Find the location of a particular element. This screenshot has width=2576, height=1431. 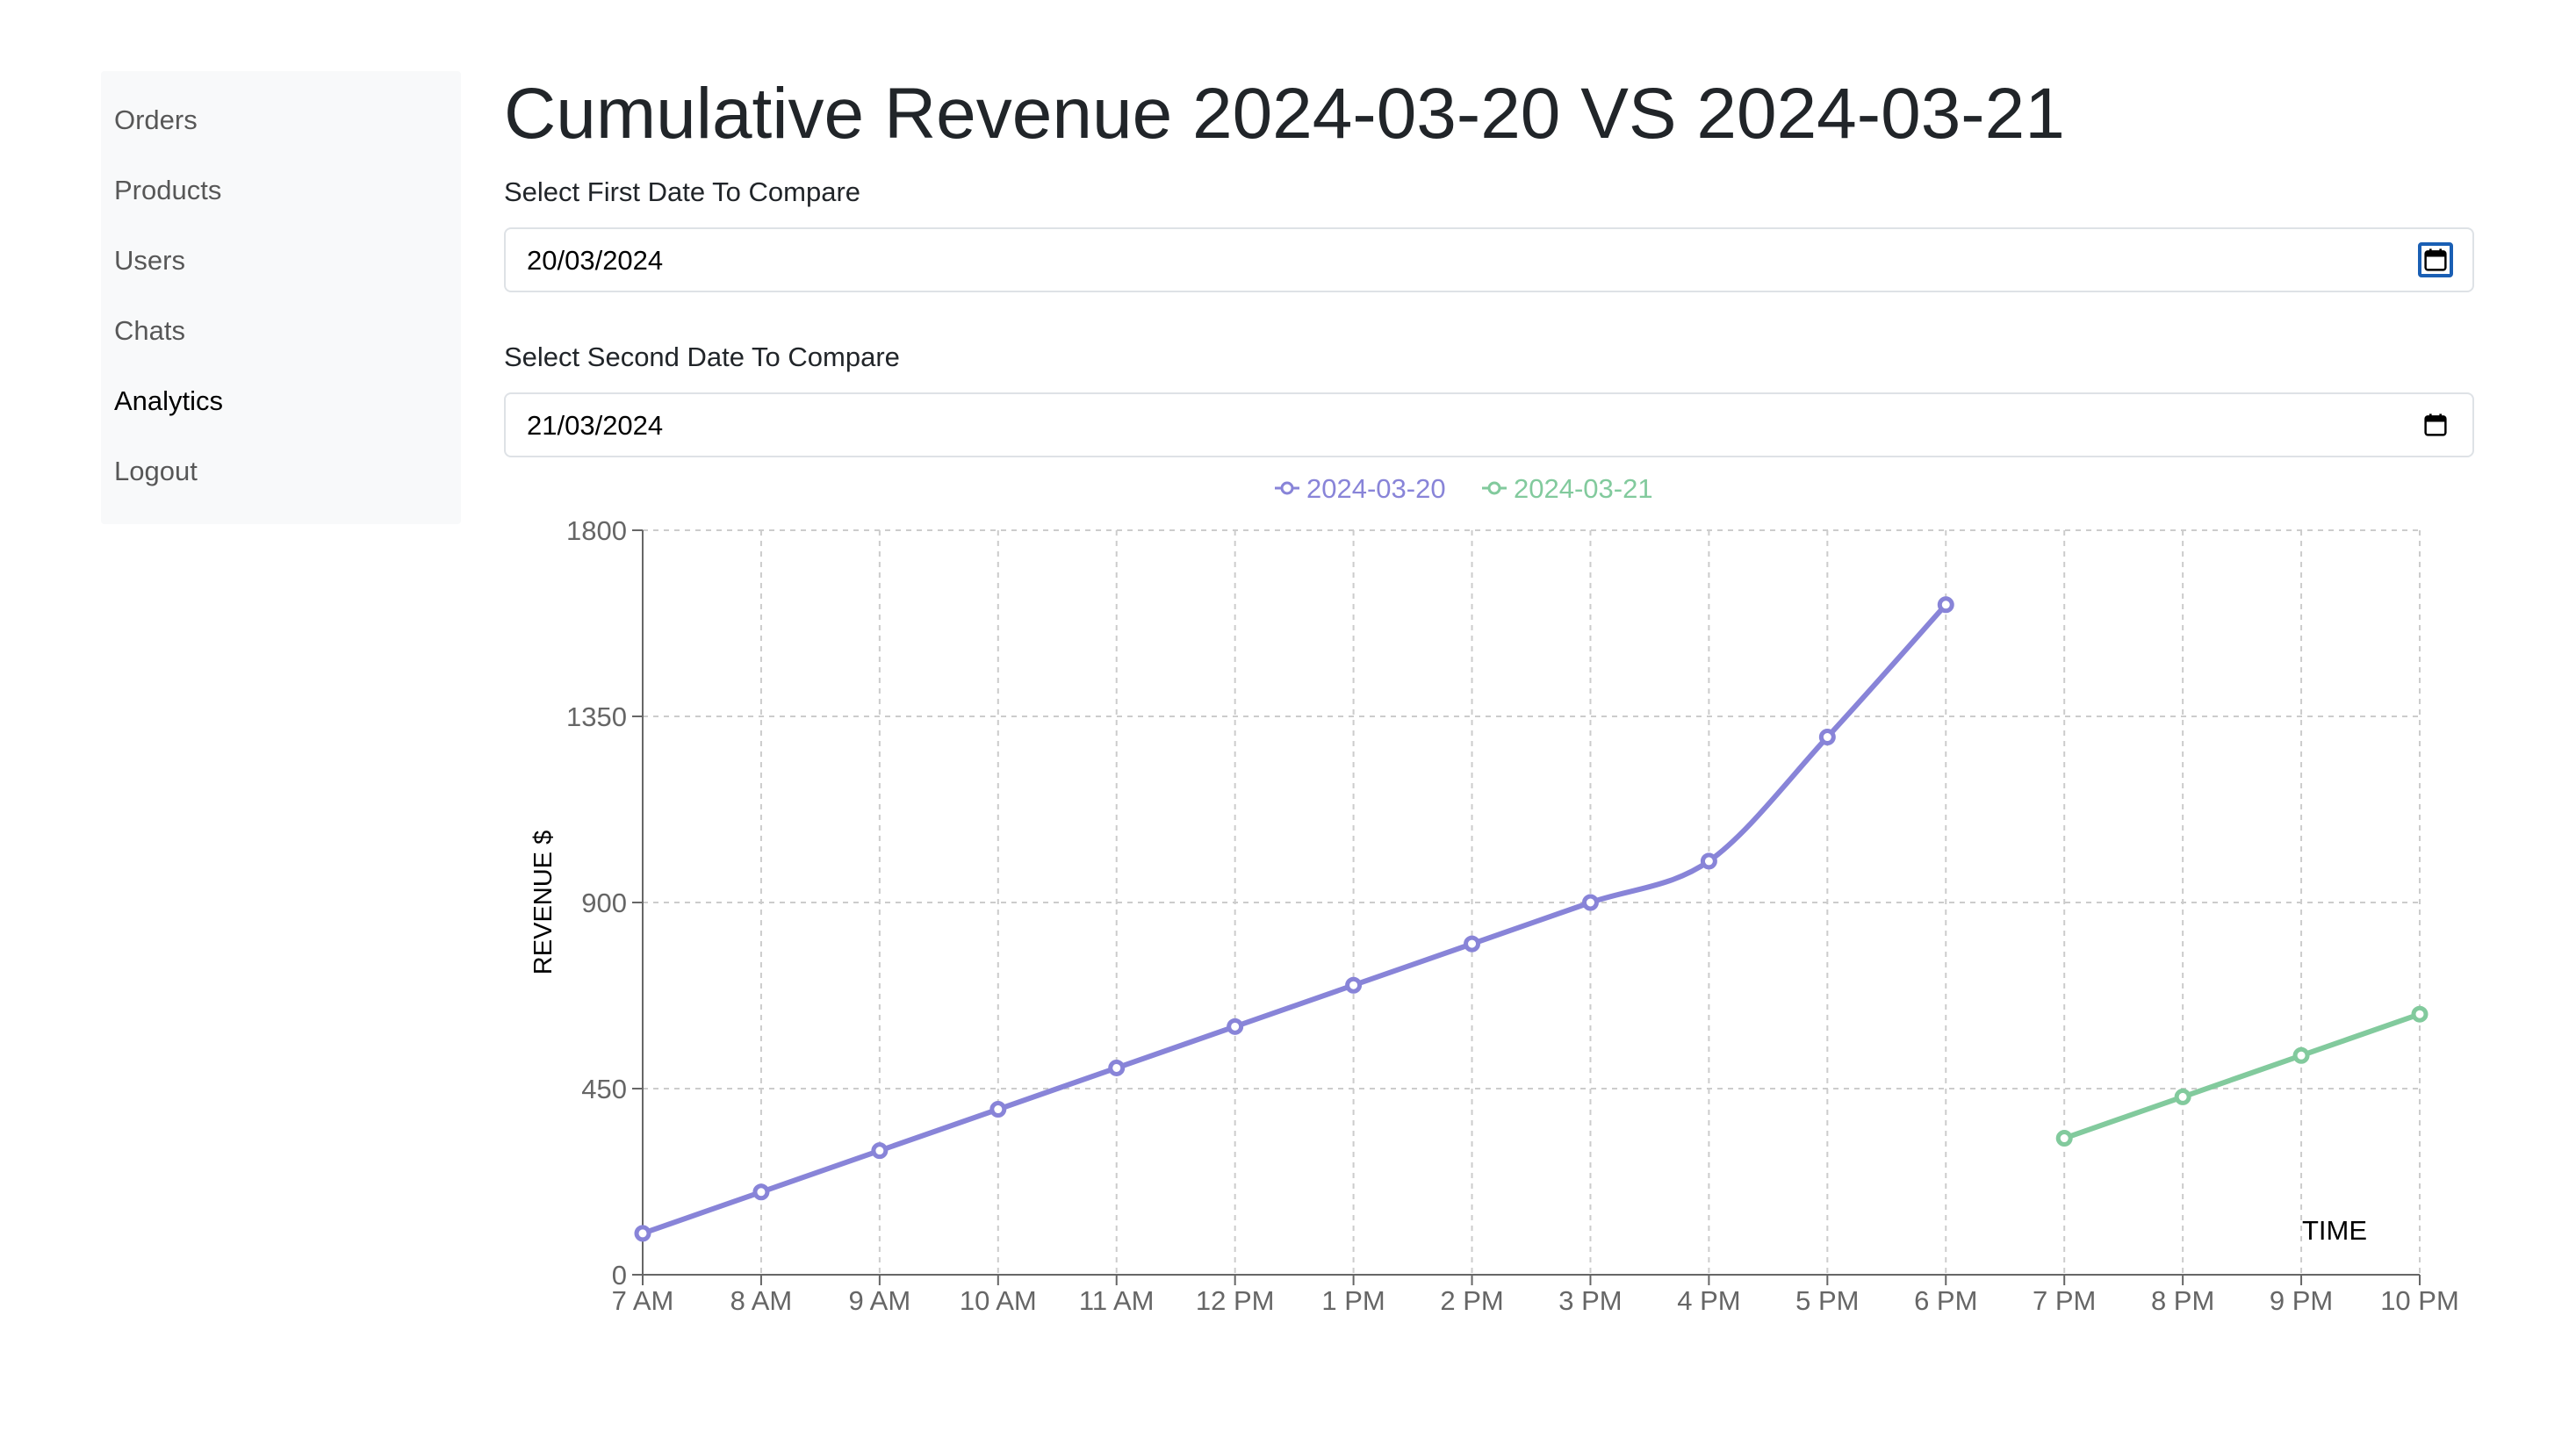

x-tick-label: 5 PM is located at coordinates (1827, 1300).